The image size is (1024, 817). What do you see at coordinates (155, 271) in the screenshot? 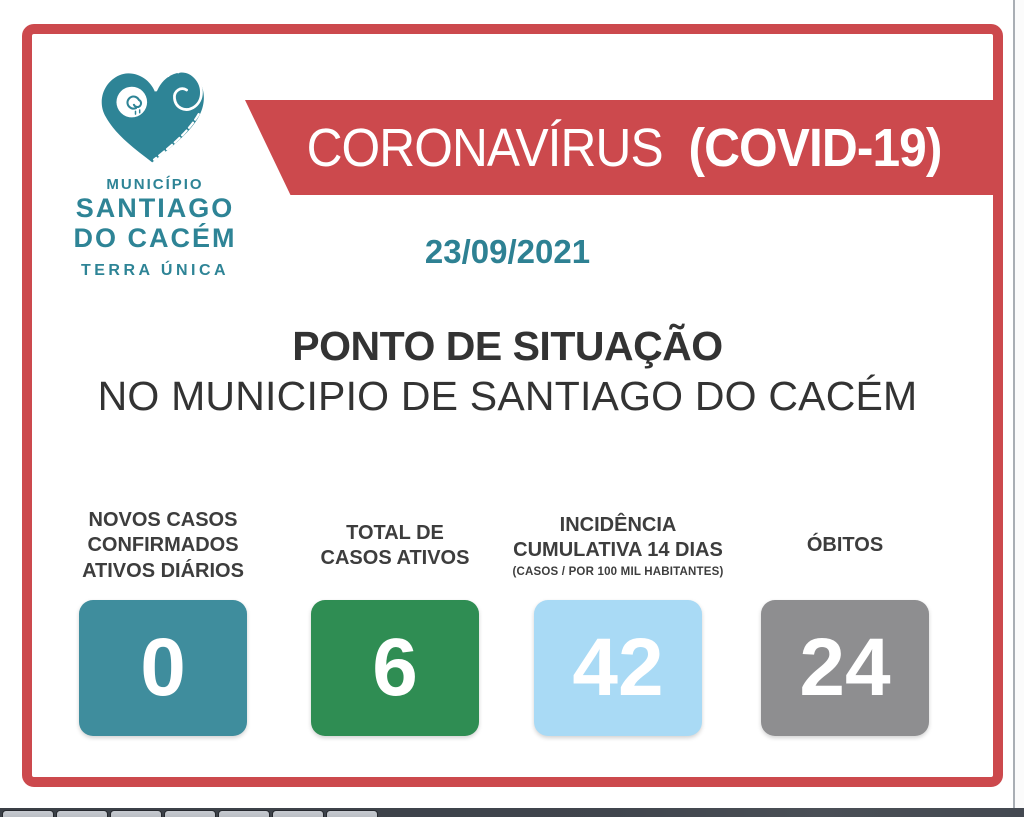
I see `logo-terraunica-label: TERRA ÚNICA` at bounding box center [155, 271].